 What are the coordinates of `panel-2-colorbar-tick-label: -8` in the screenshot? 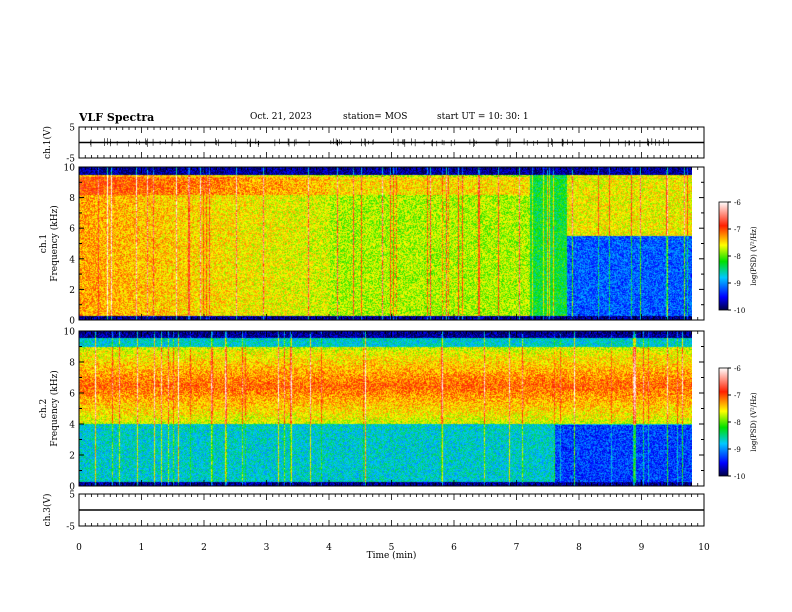 It's located at (737, 257).